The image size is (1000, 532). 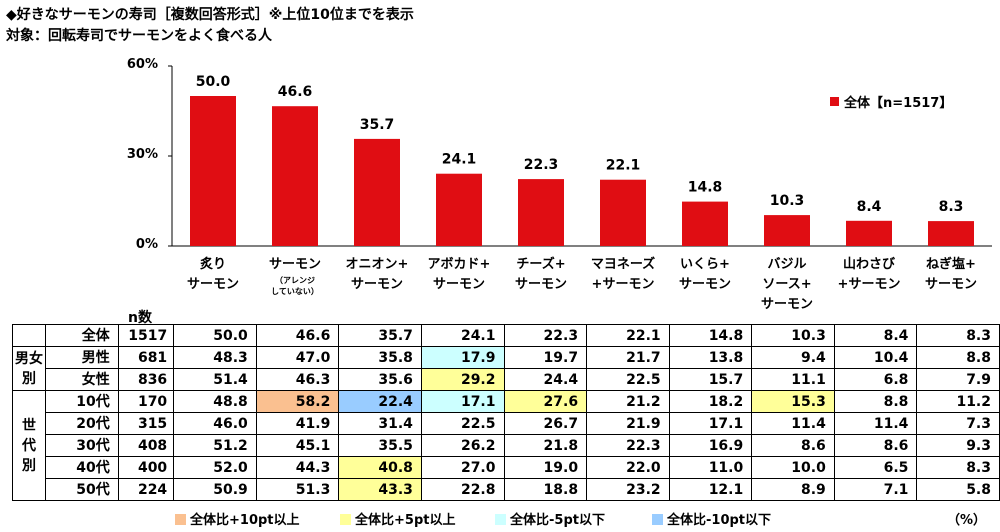 I want to click on n-cell: 1517, so click(x=146, y=335).